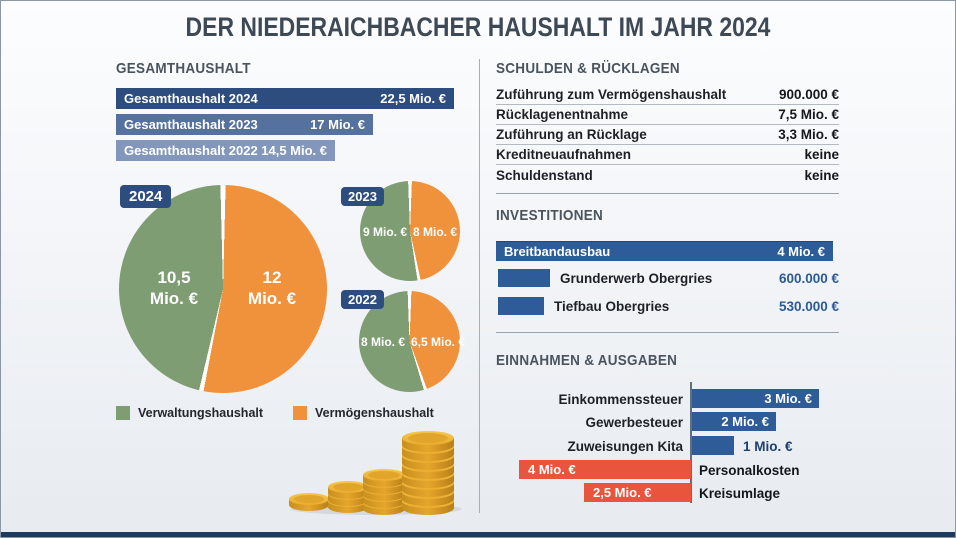  I want to click on row-label: Kreditneuaufnahmen, so click(564, 154).